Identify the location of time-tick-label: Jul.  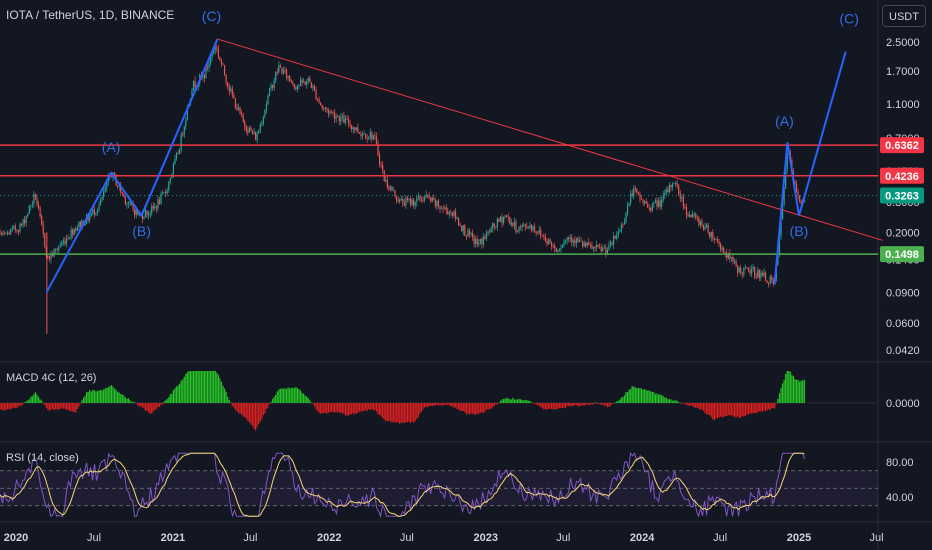
(250, 538).